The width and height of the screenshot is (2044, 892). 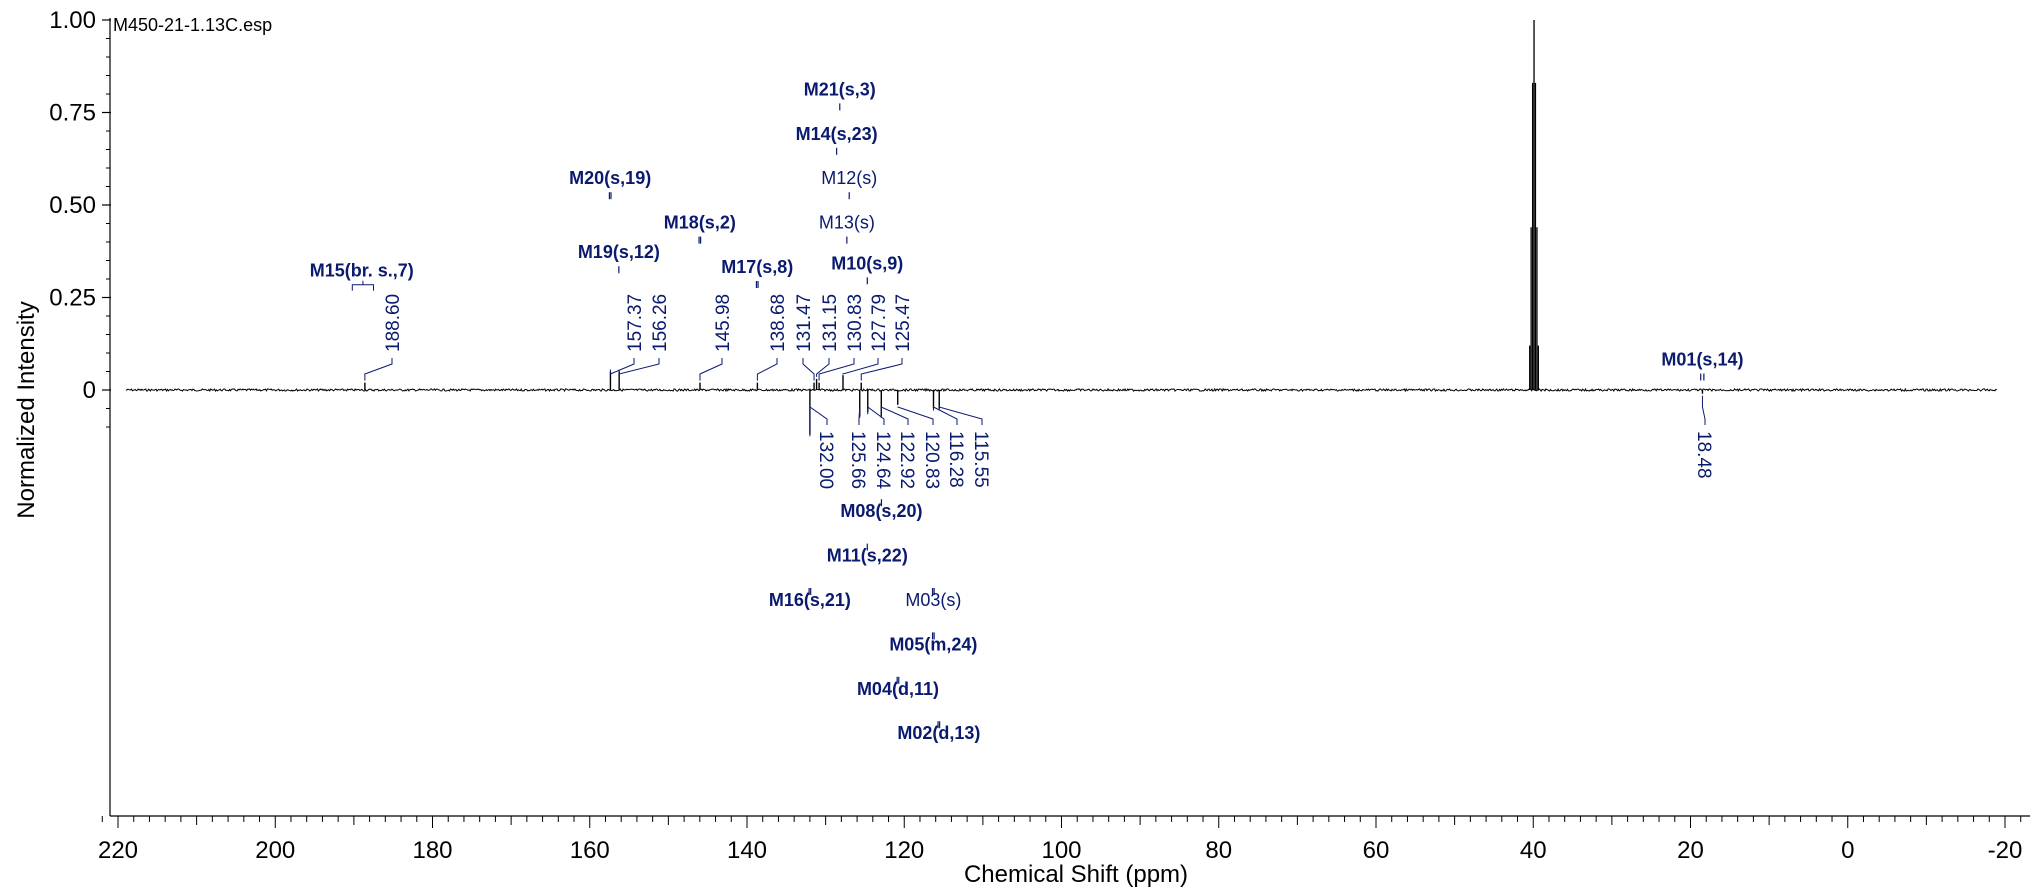 What do you see at coordinates (1690, 850) in the screenshot?
I see `x-tick-label: 20` at bounding box center [1690, 850].